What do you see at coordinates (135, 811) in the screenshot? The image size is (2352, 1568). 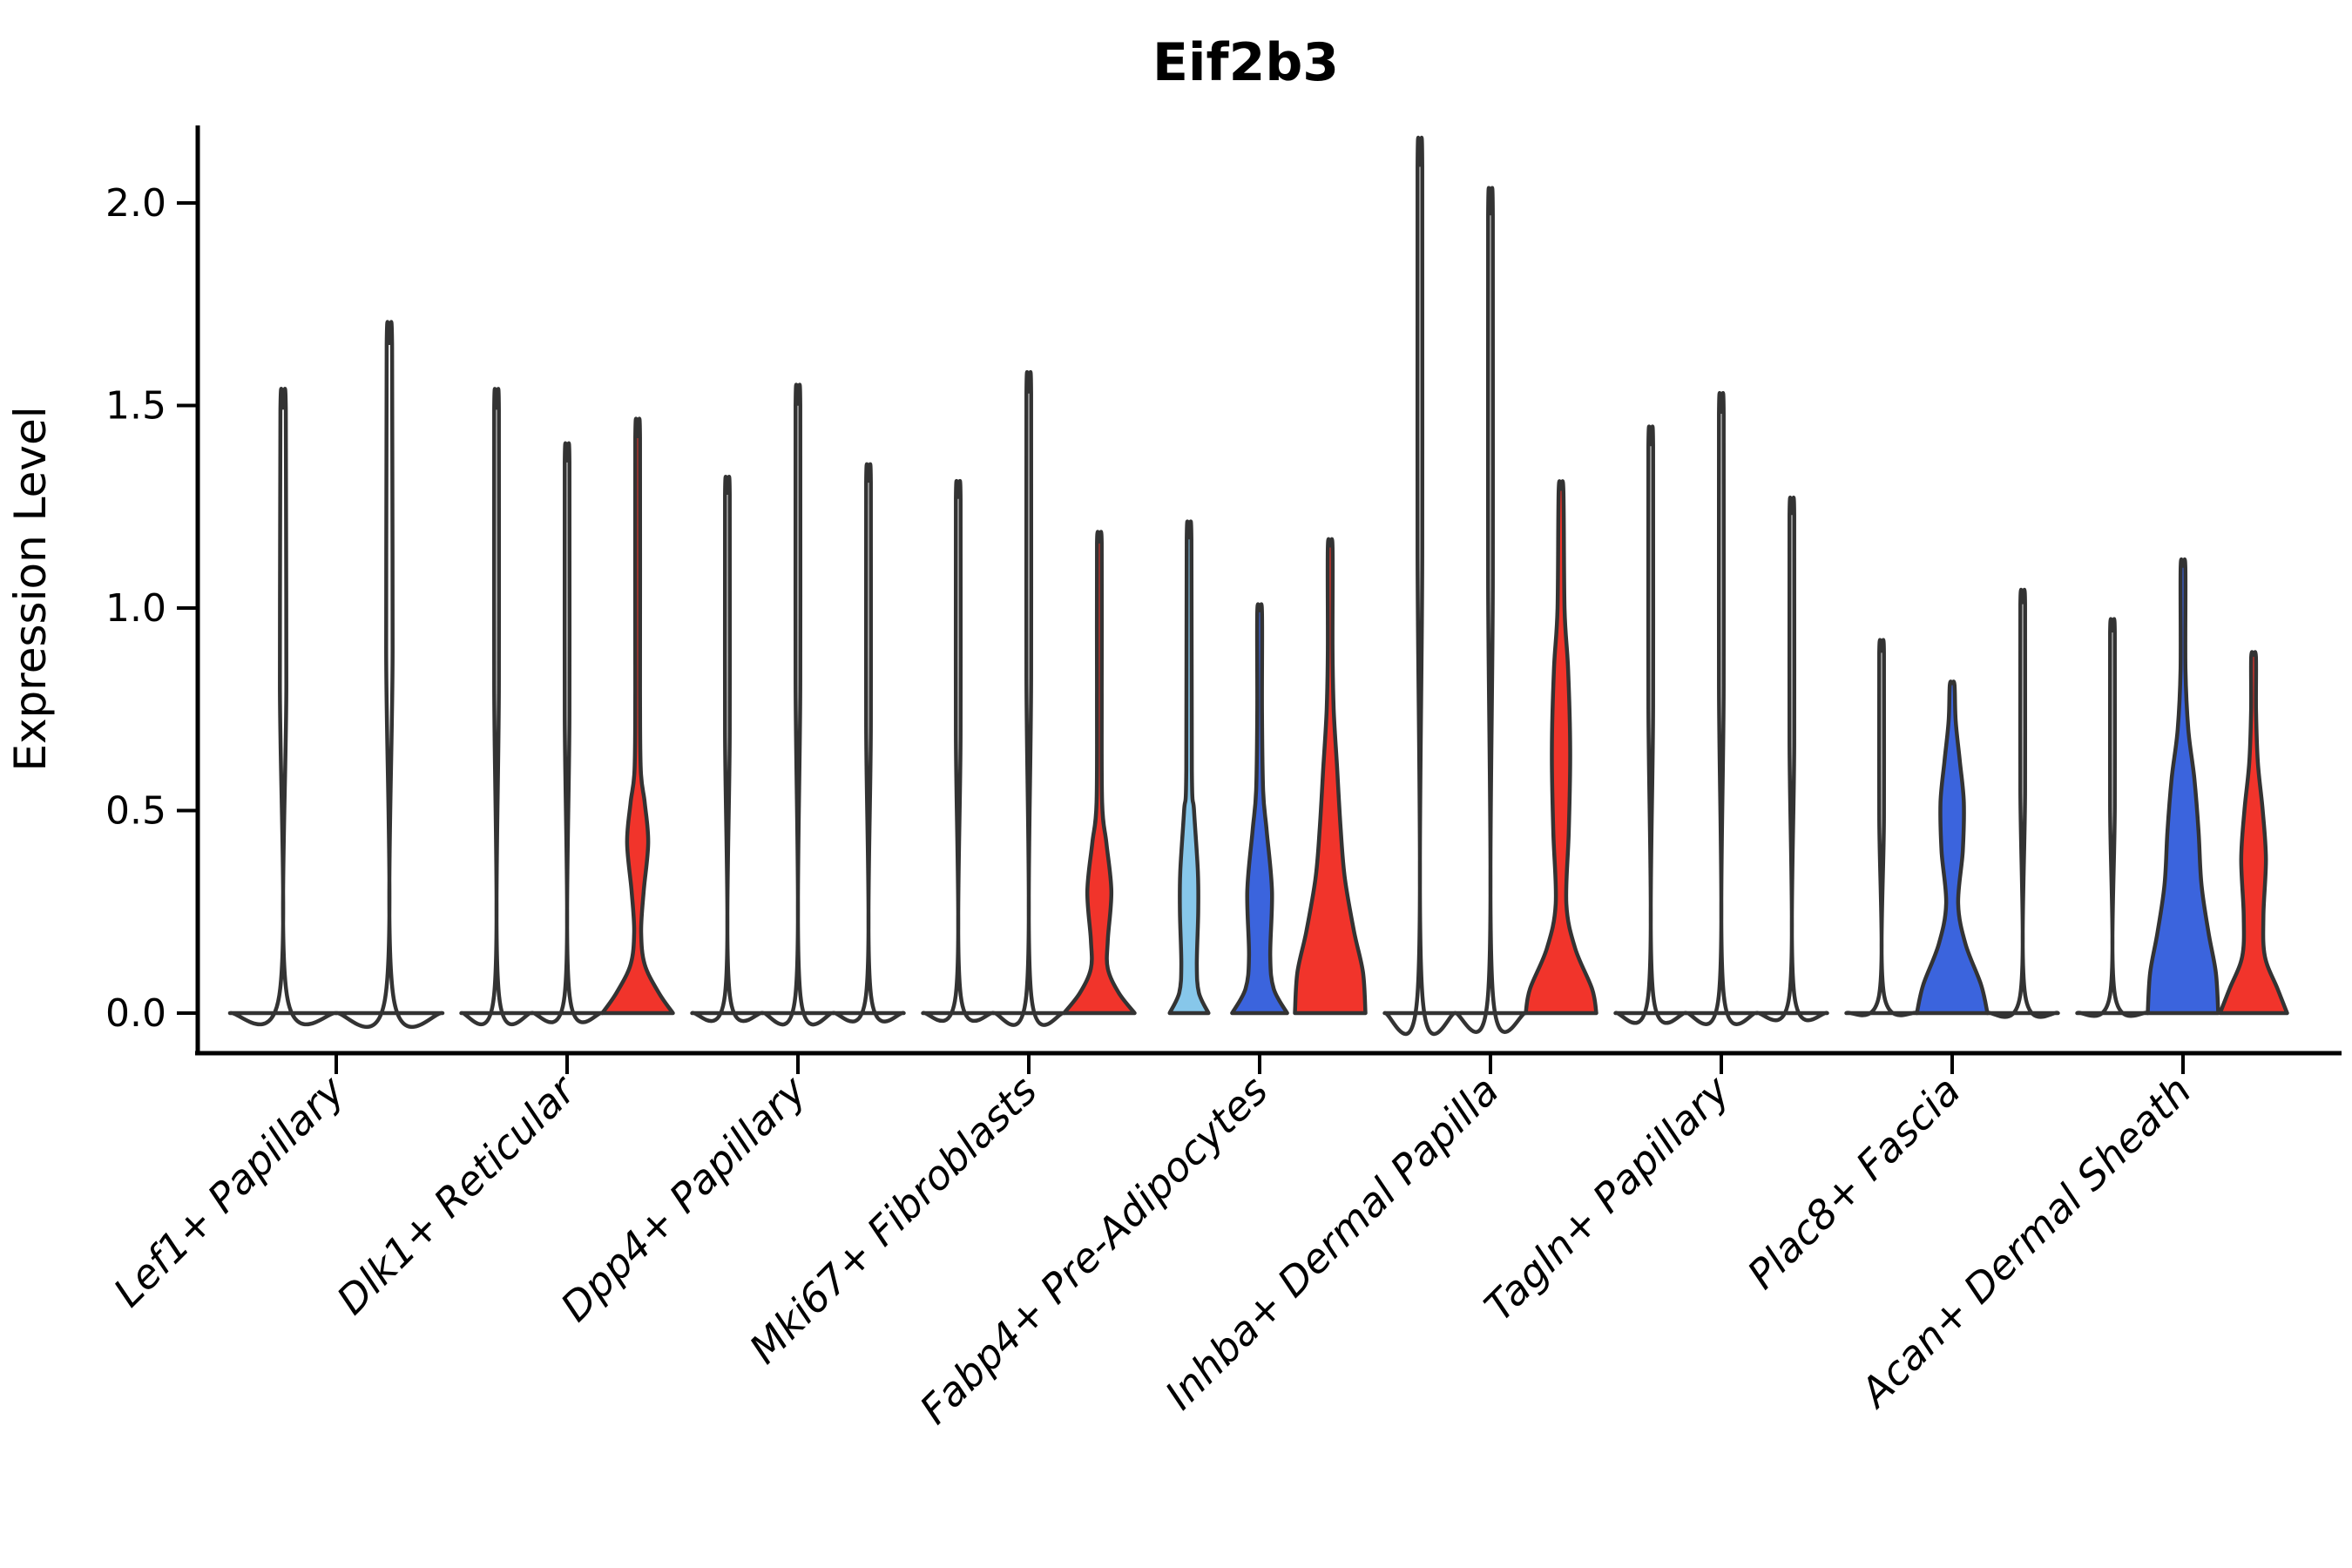 I see `y-tick-label-0.5: 0.5` at bounding box center [135, 811].